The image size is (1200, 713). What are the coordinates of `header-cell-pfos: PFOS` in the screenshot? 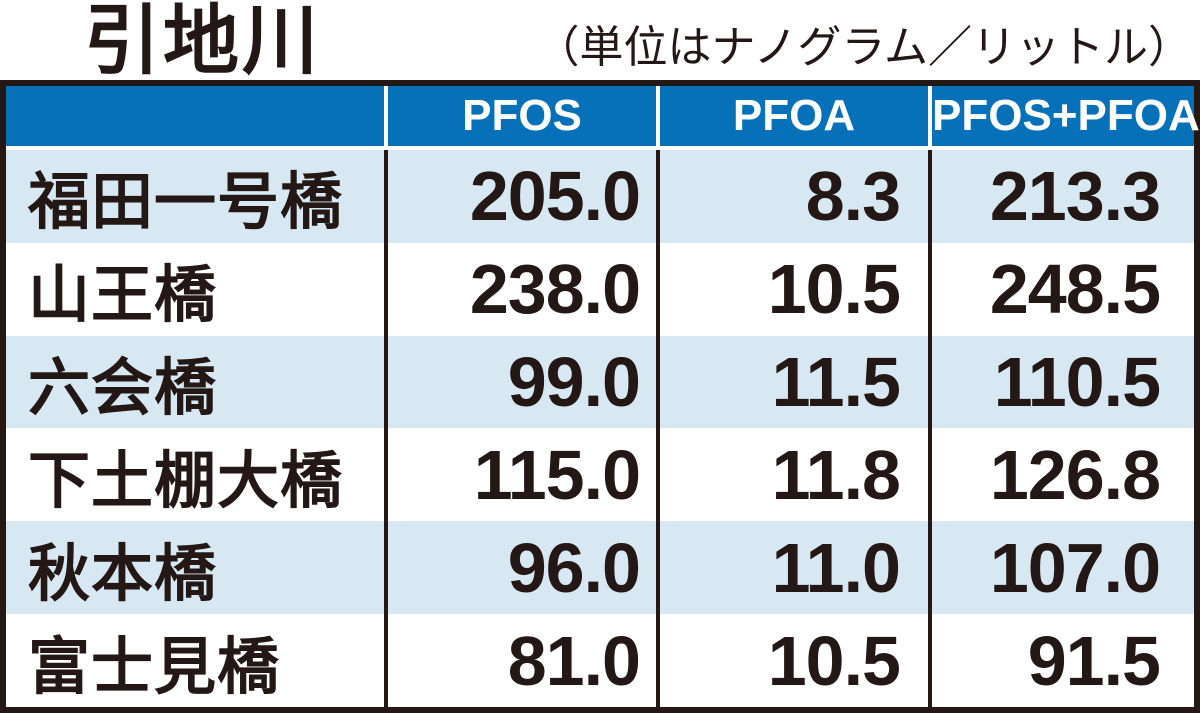 It's located at (520, 116).